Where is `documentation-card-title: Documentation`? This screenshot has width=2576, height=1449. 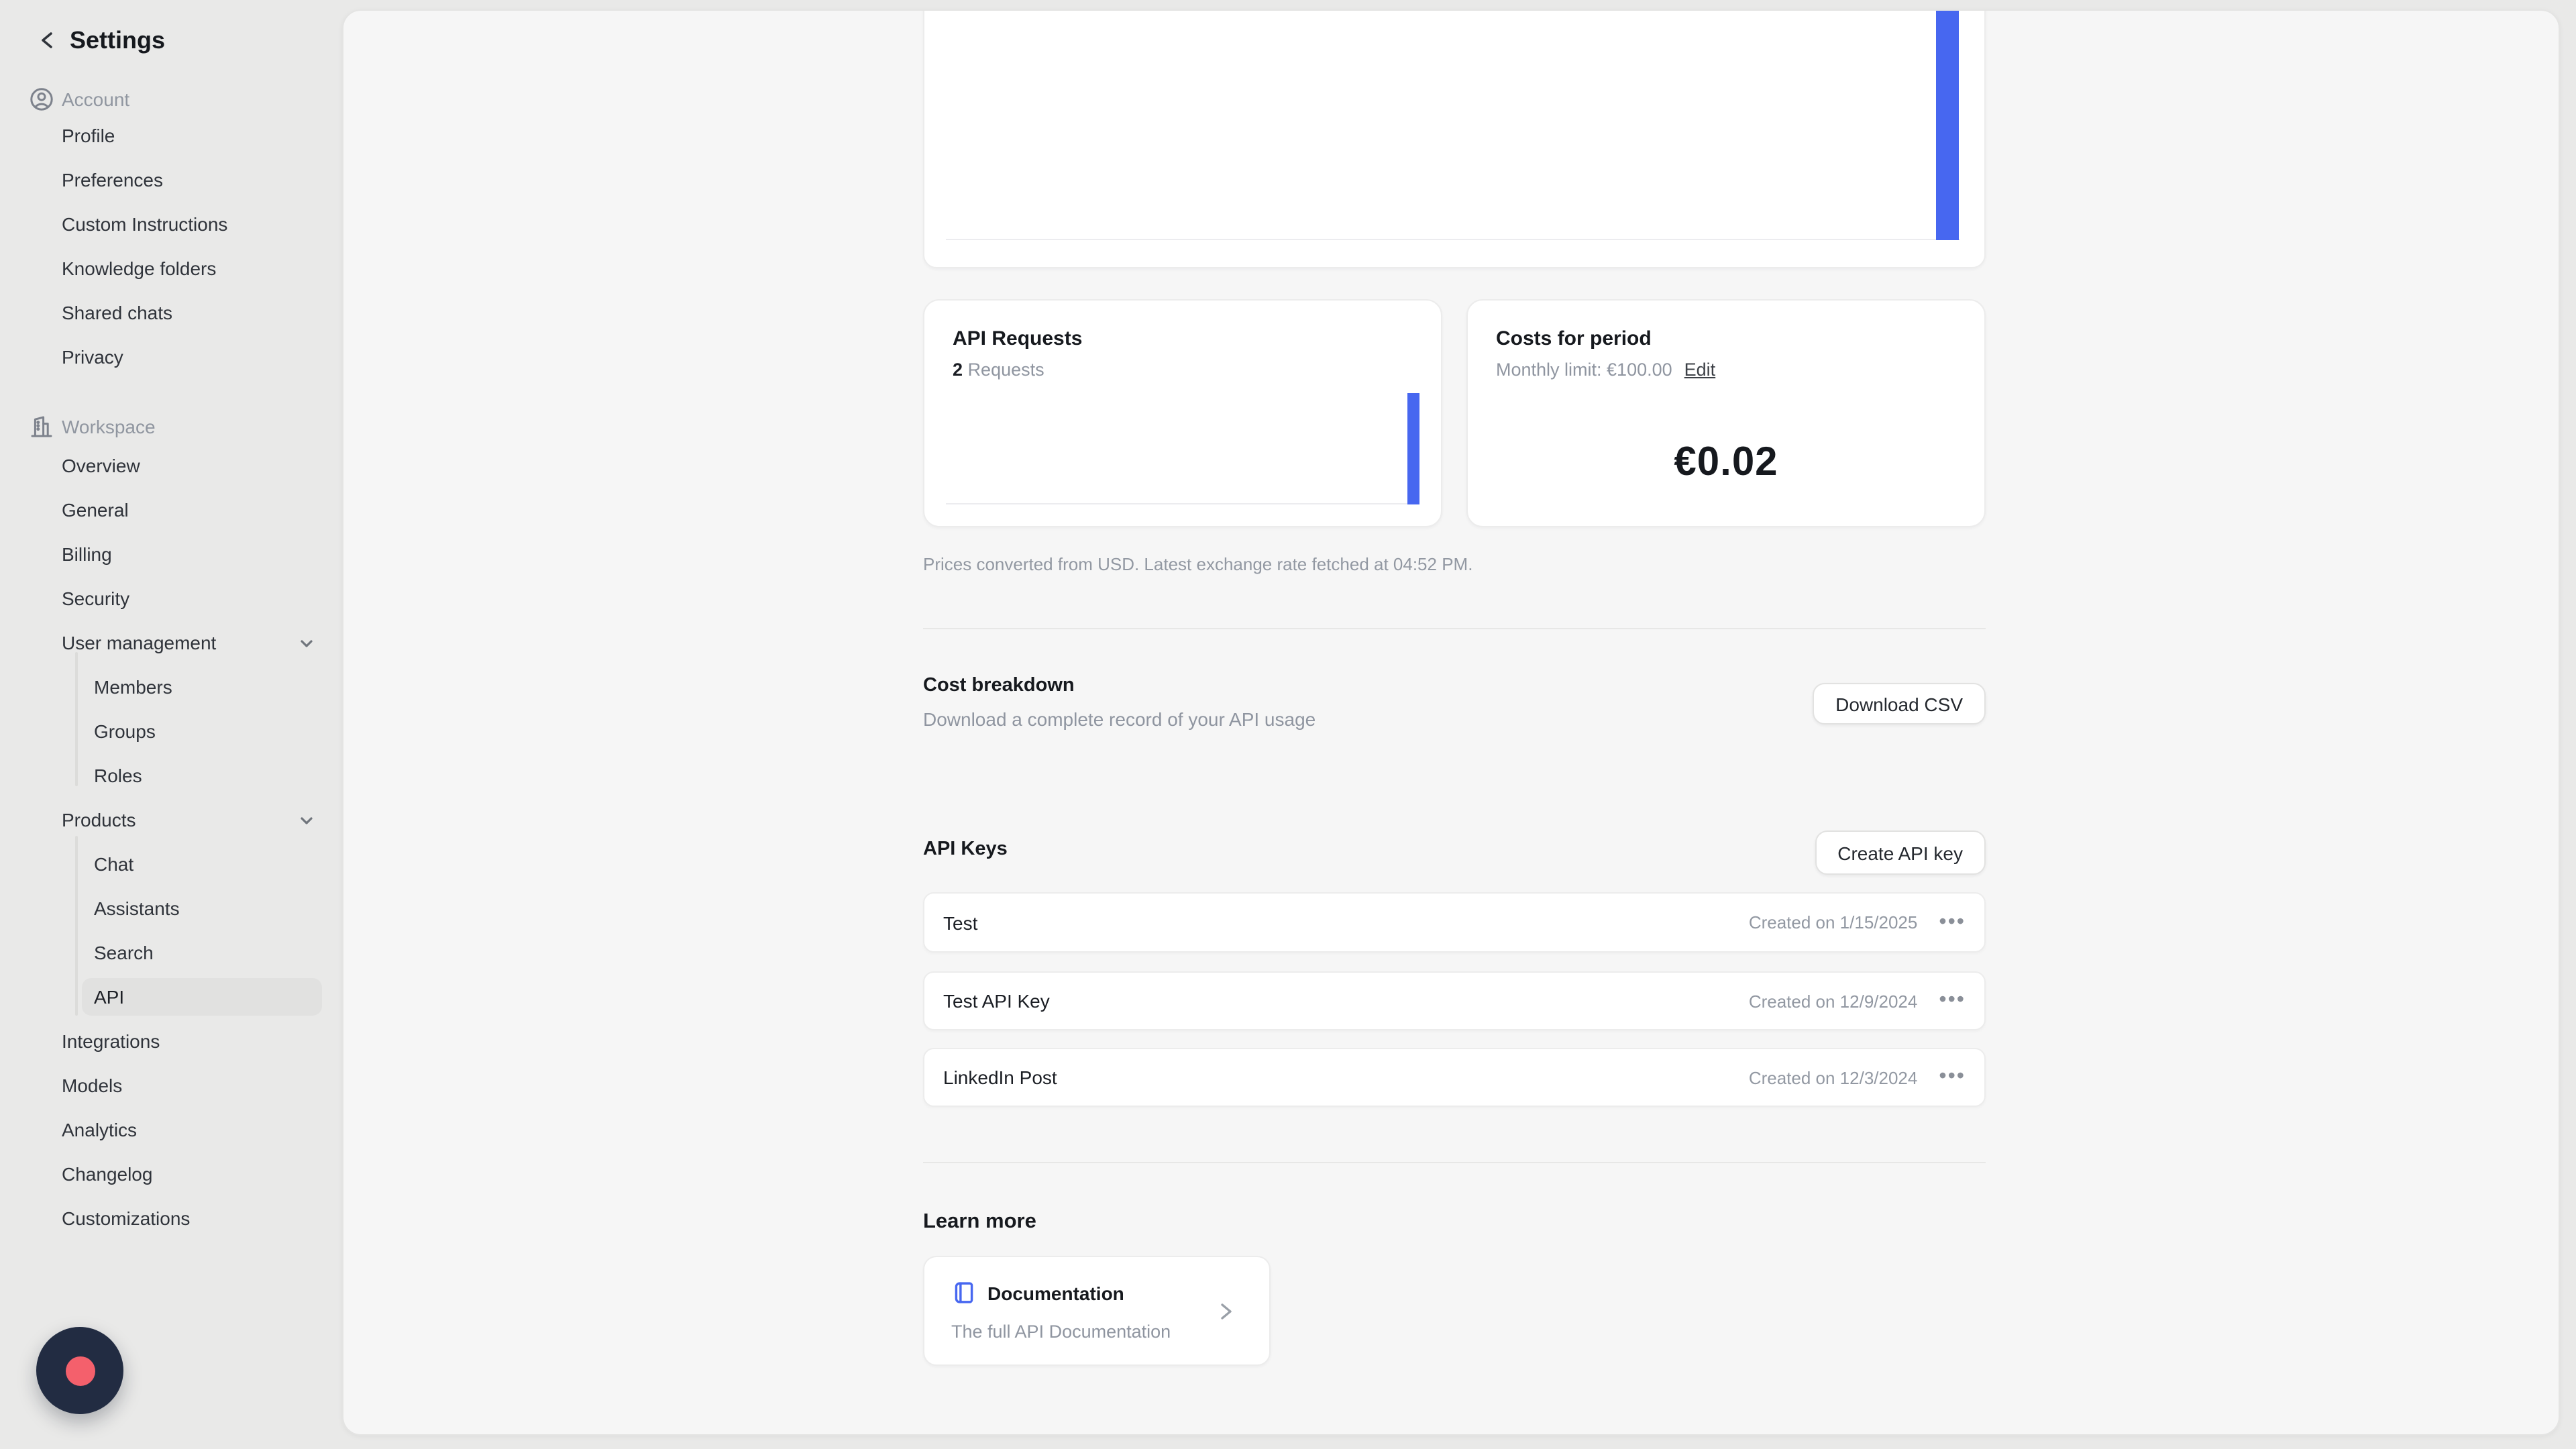
documentation-card-title: Documentation is located at coordinates (1055, 1293).